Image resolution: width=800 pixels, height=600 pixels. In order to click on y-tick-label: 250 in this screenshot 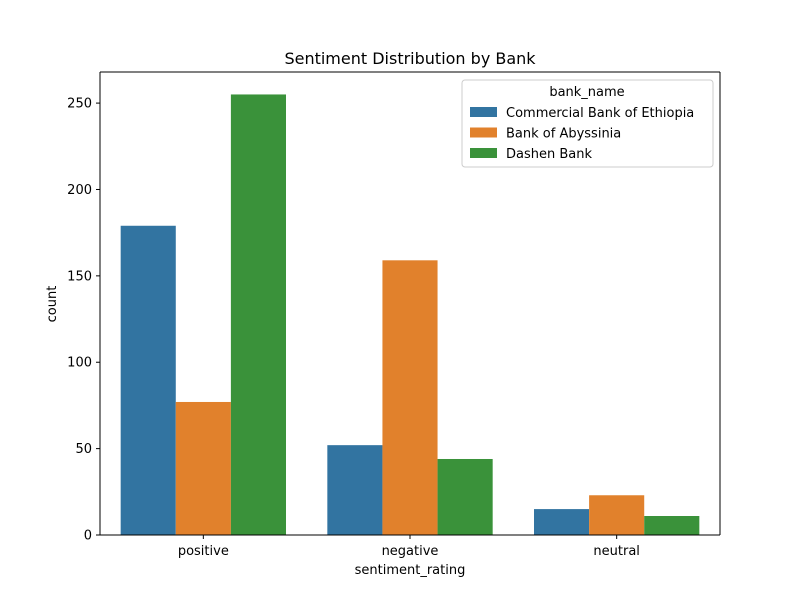, I will do `click(79, 104)`.